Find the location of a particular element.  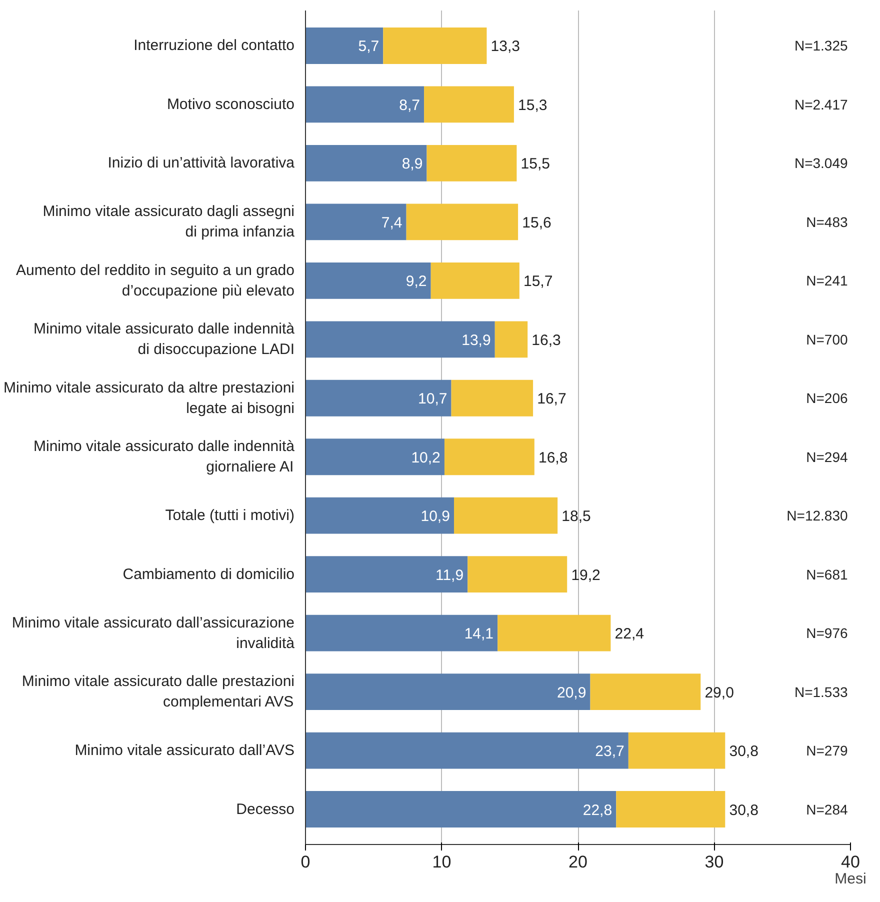

data-label: 23,7 is located at coordinates (609, 751).